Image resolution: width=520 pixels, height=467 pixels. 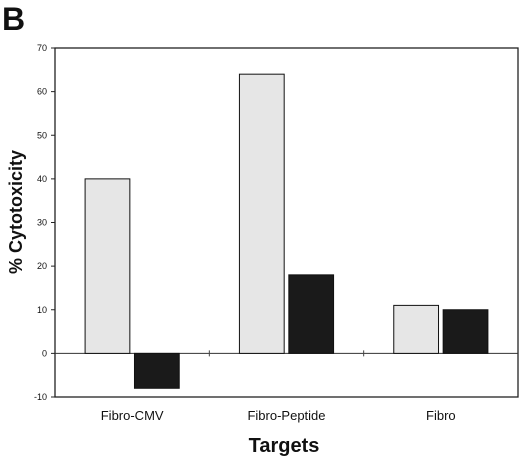 I want to click on y-tick-label: -10, so click(x=40, y=397).